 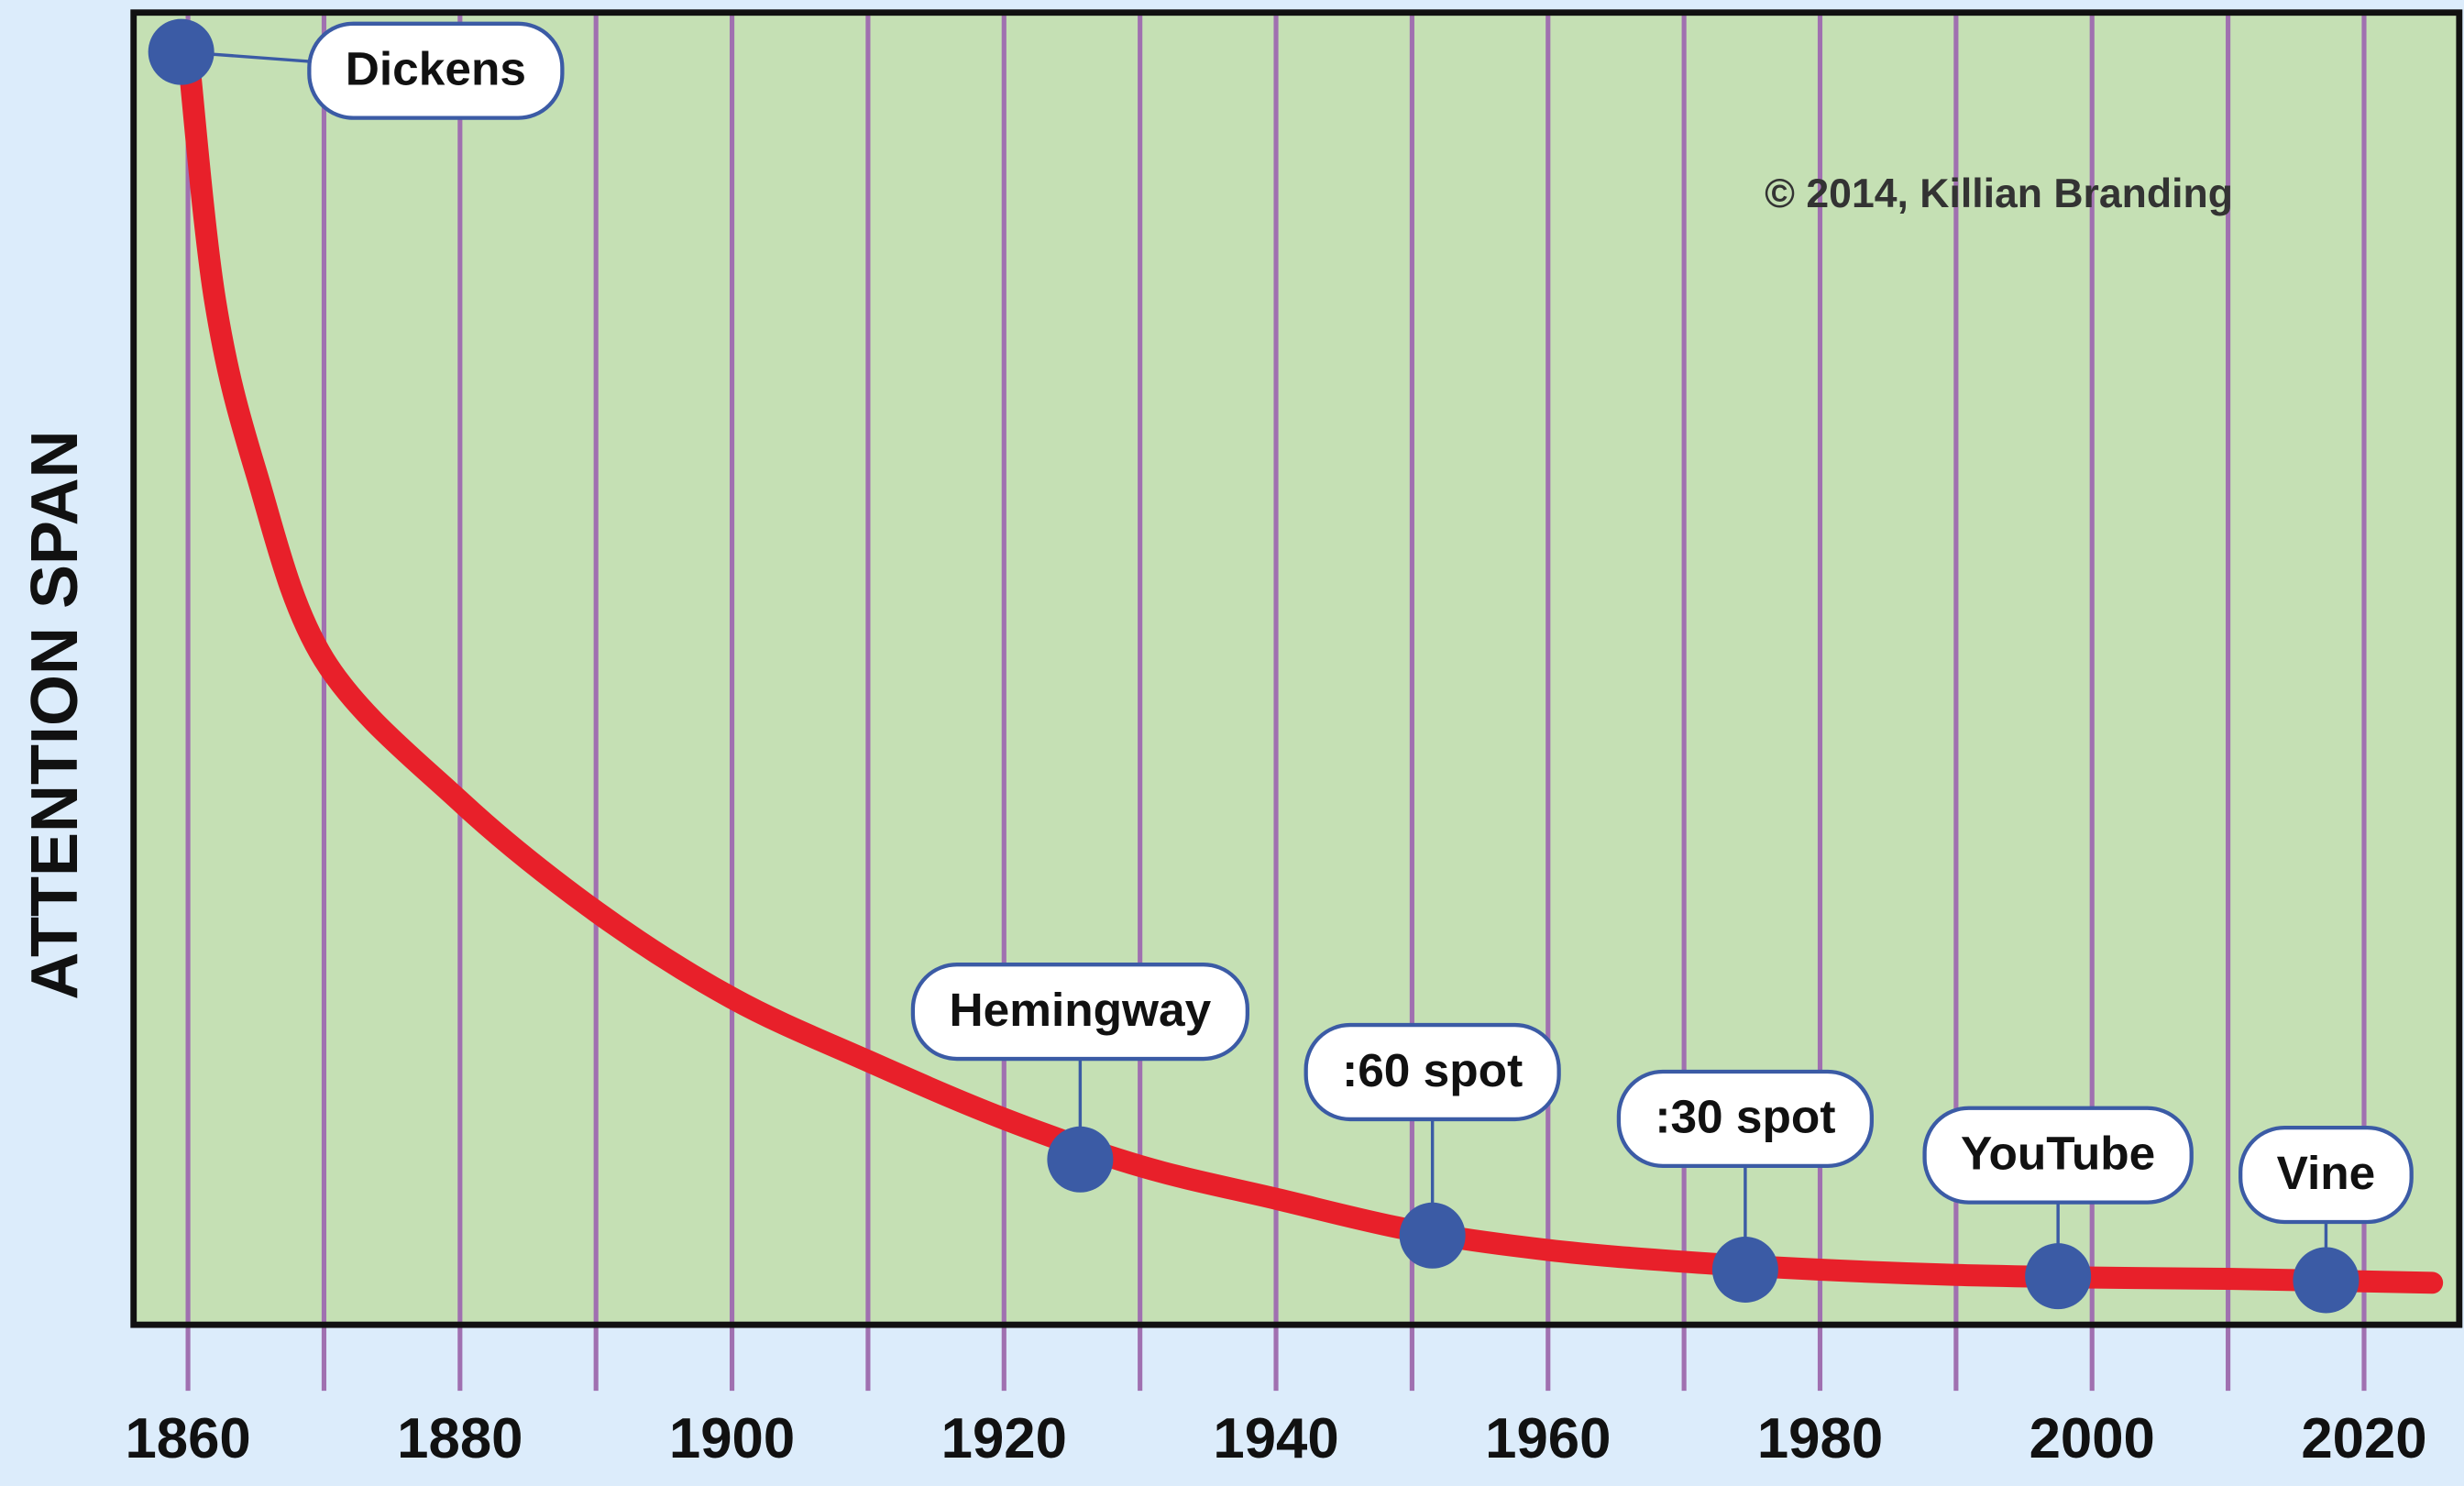 I want to click on x-tick-label: 1880, so click(x=459, y=1438).